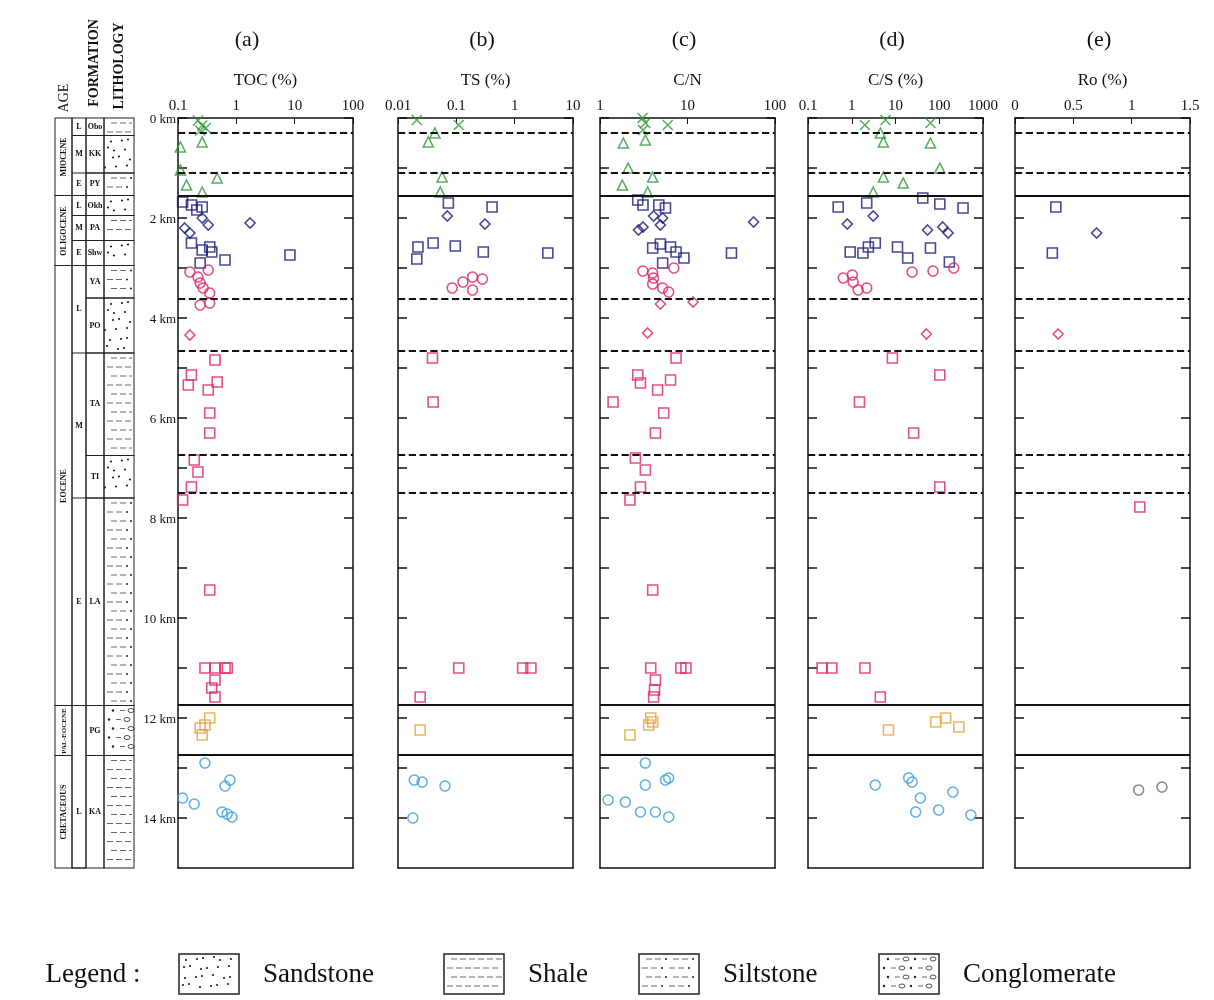 Image resolution: width=1214 pixels, height=1000 pixels. I want to click on text: TA, so click(95, 404).